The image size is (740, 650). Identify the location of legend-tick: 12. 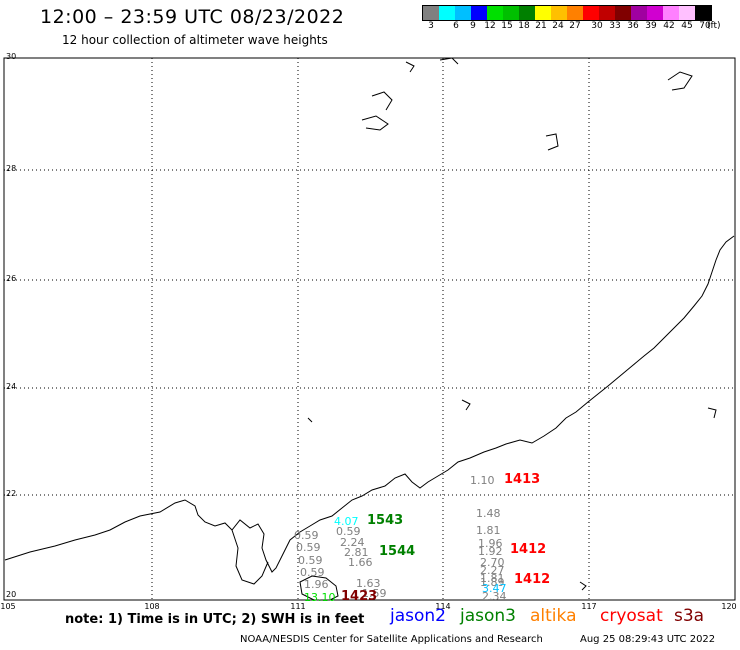
(490, 26).